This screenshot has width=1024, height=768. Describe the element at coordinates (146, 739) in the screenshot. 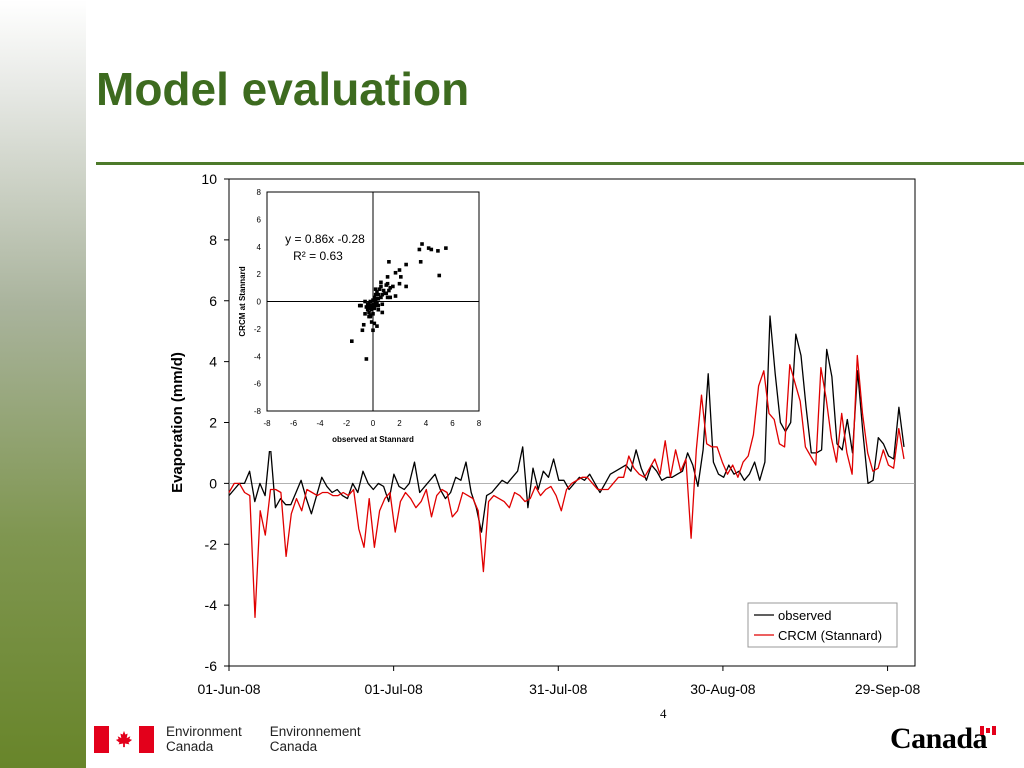

I see `flag-bar-right` at that location.